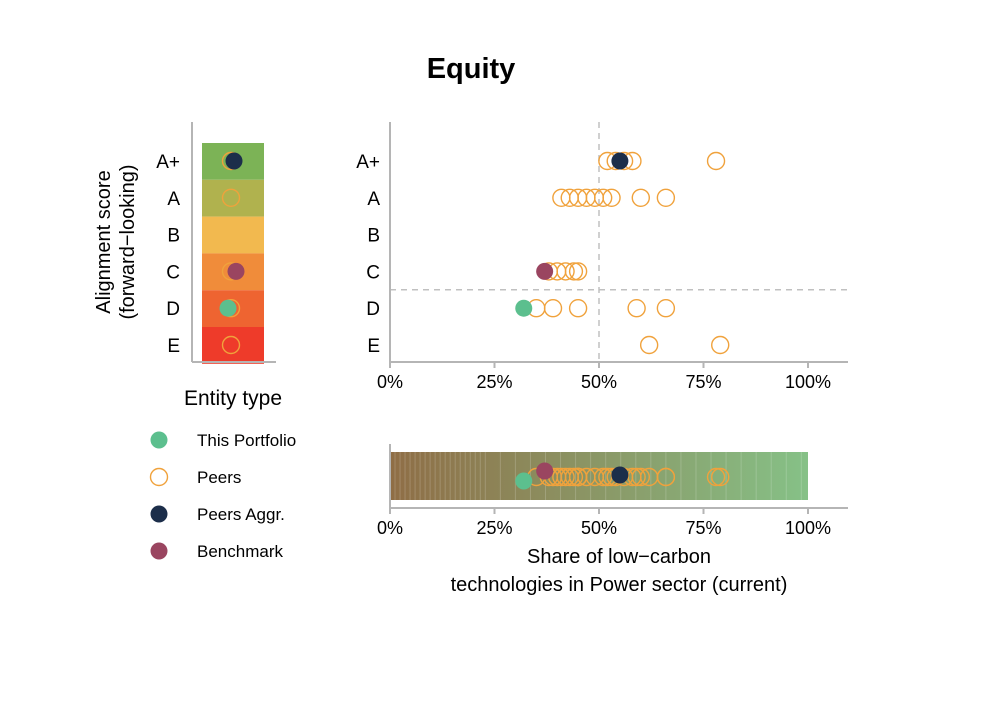  Describe the element at coordinates (524, 308) in the screenshot. I see `point-this-portfolio` at that location.